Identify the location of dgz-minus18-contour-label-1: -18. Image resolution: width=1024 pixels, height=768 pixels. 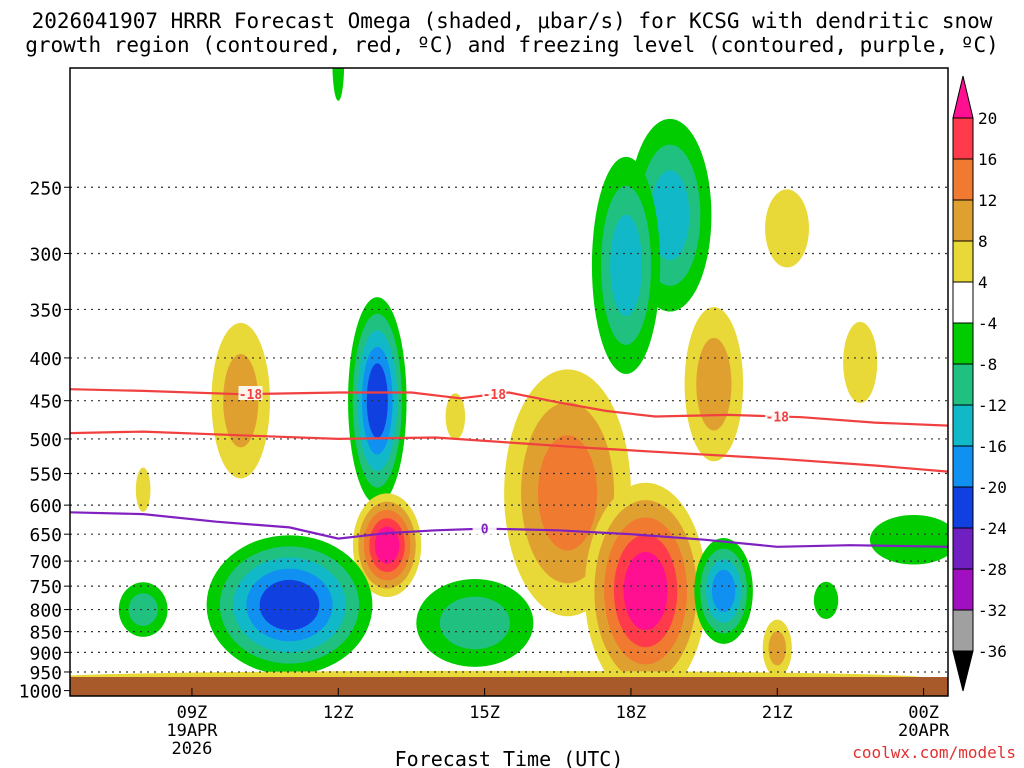
(495, 395).